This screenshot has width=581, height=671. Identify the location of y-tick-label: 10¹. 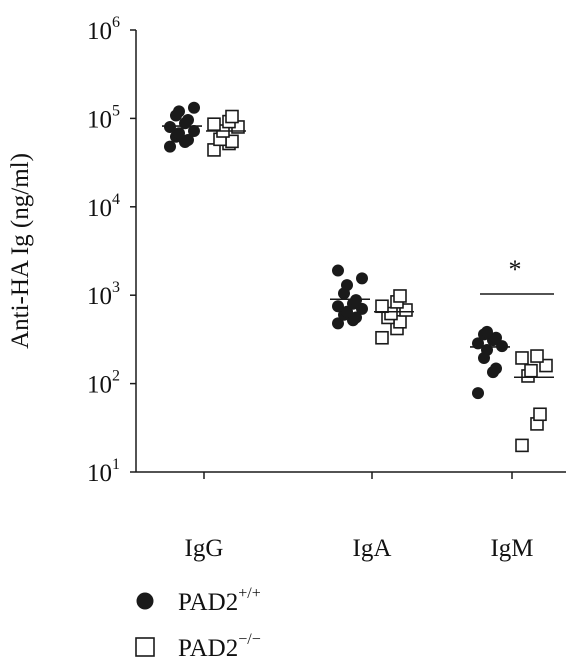
(103, 471).